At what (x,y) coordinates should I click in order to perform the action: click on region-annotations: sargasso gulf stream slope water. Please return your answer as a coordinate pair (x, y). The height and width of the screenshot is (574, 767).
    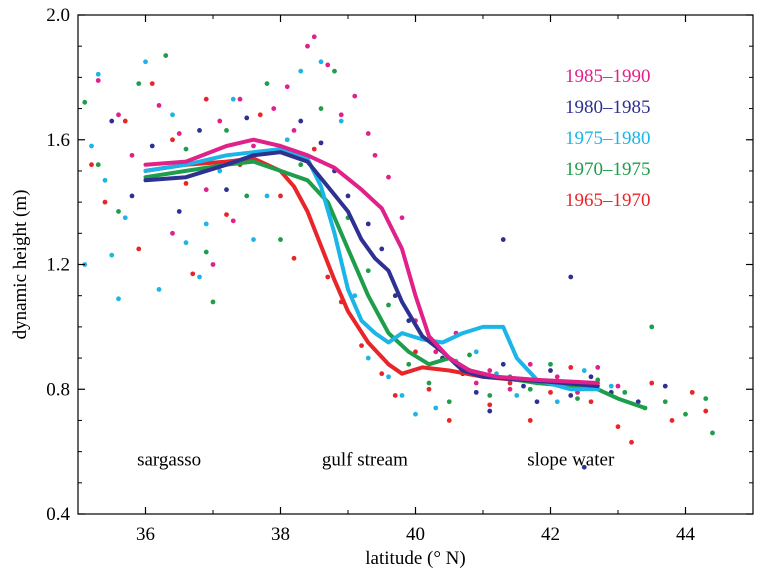
    Looking at the image, I should click on (376, 460).